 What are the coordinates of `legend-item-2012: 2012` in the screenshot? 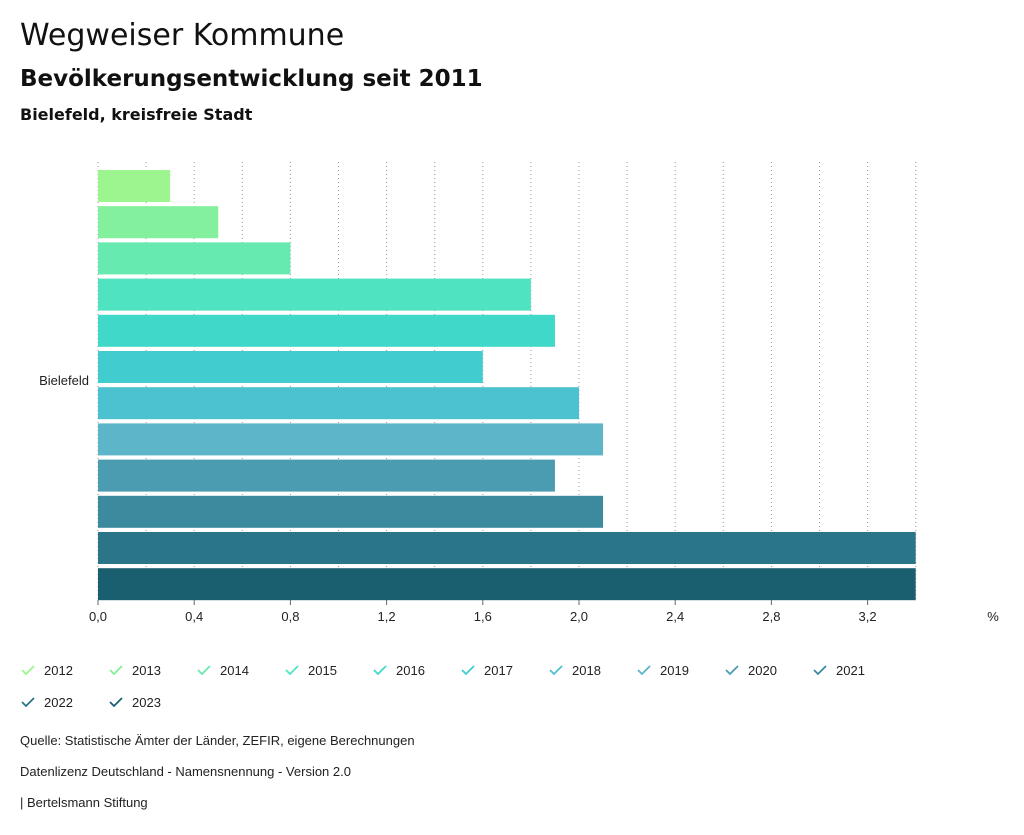 It's located at (46, 670).